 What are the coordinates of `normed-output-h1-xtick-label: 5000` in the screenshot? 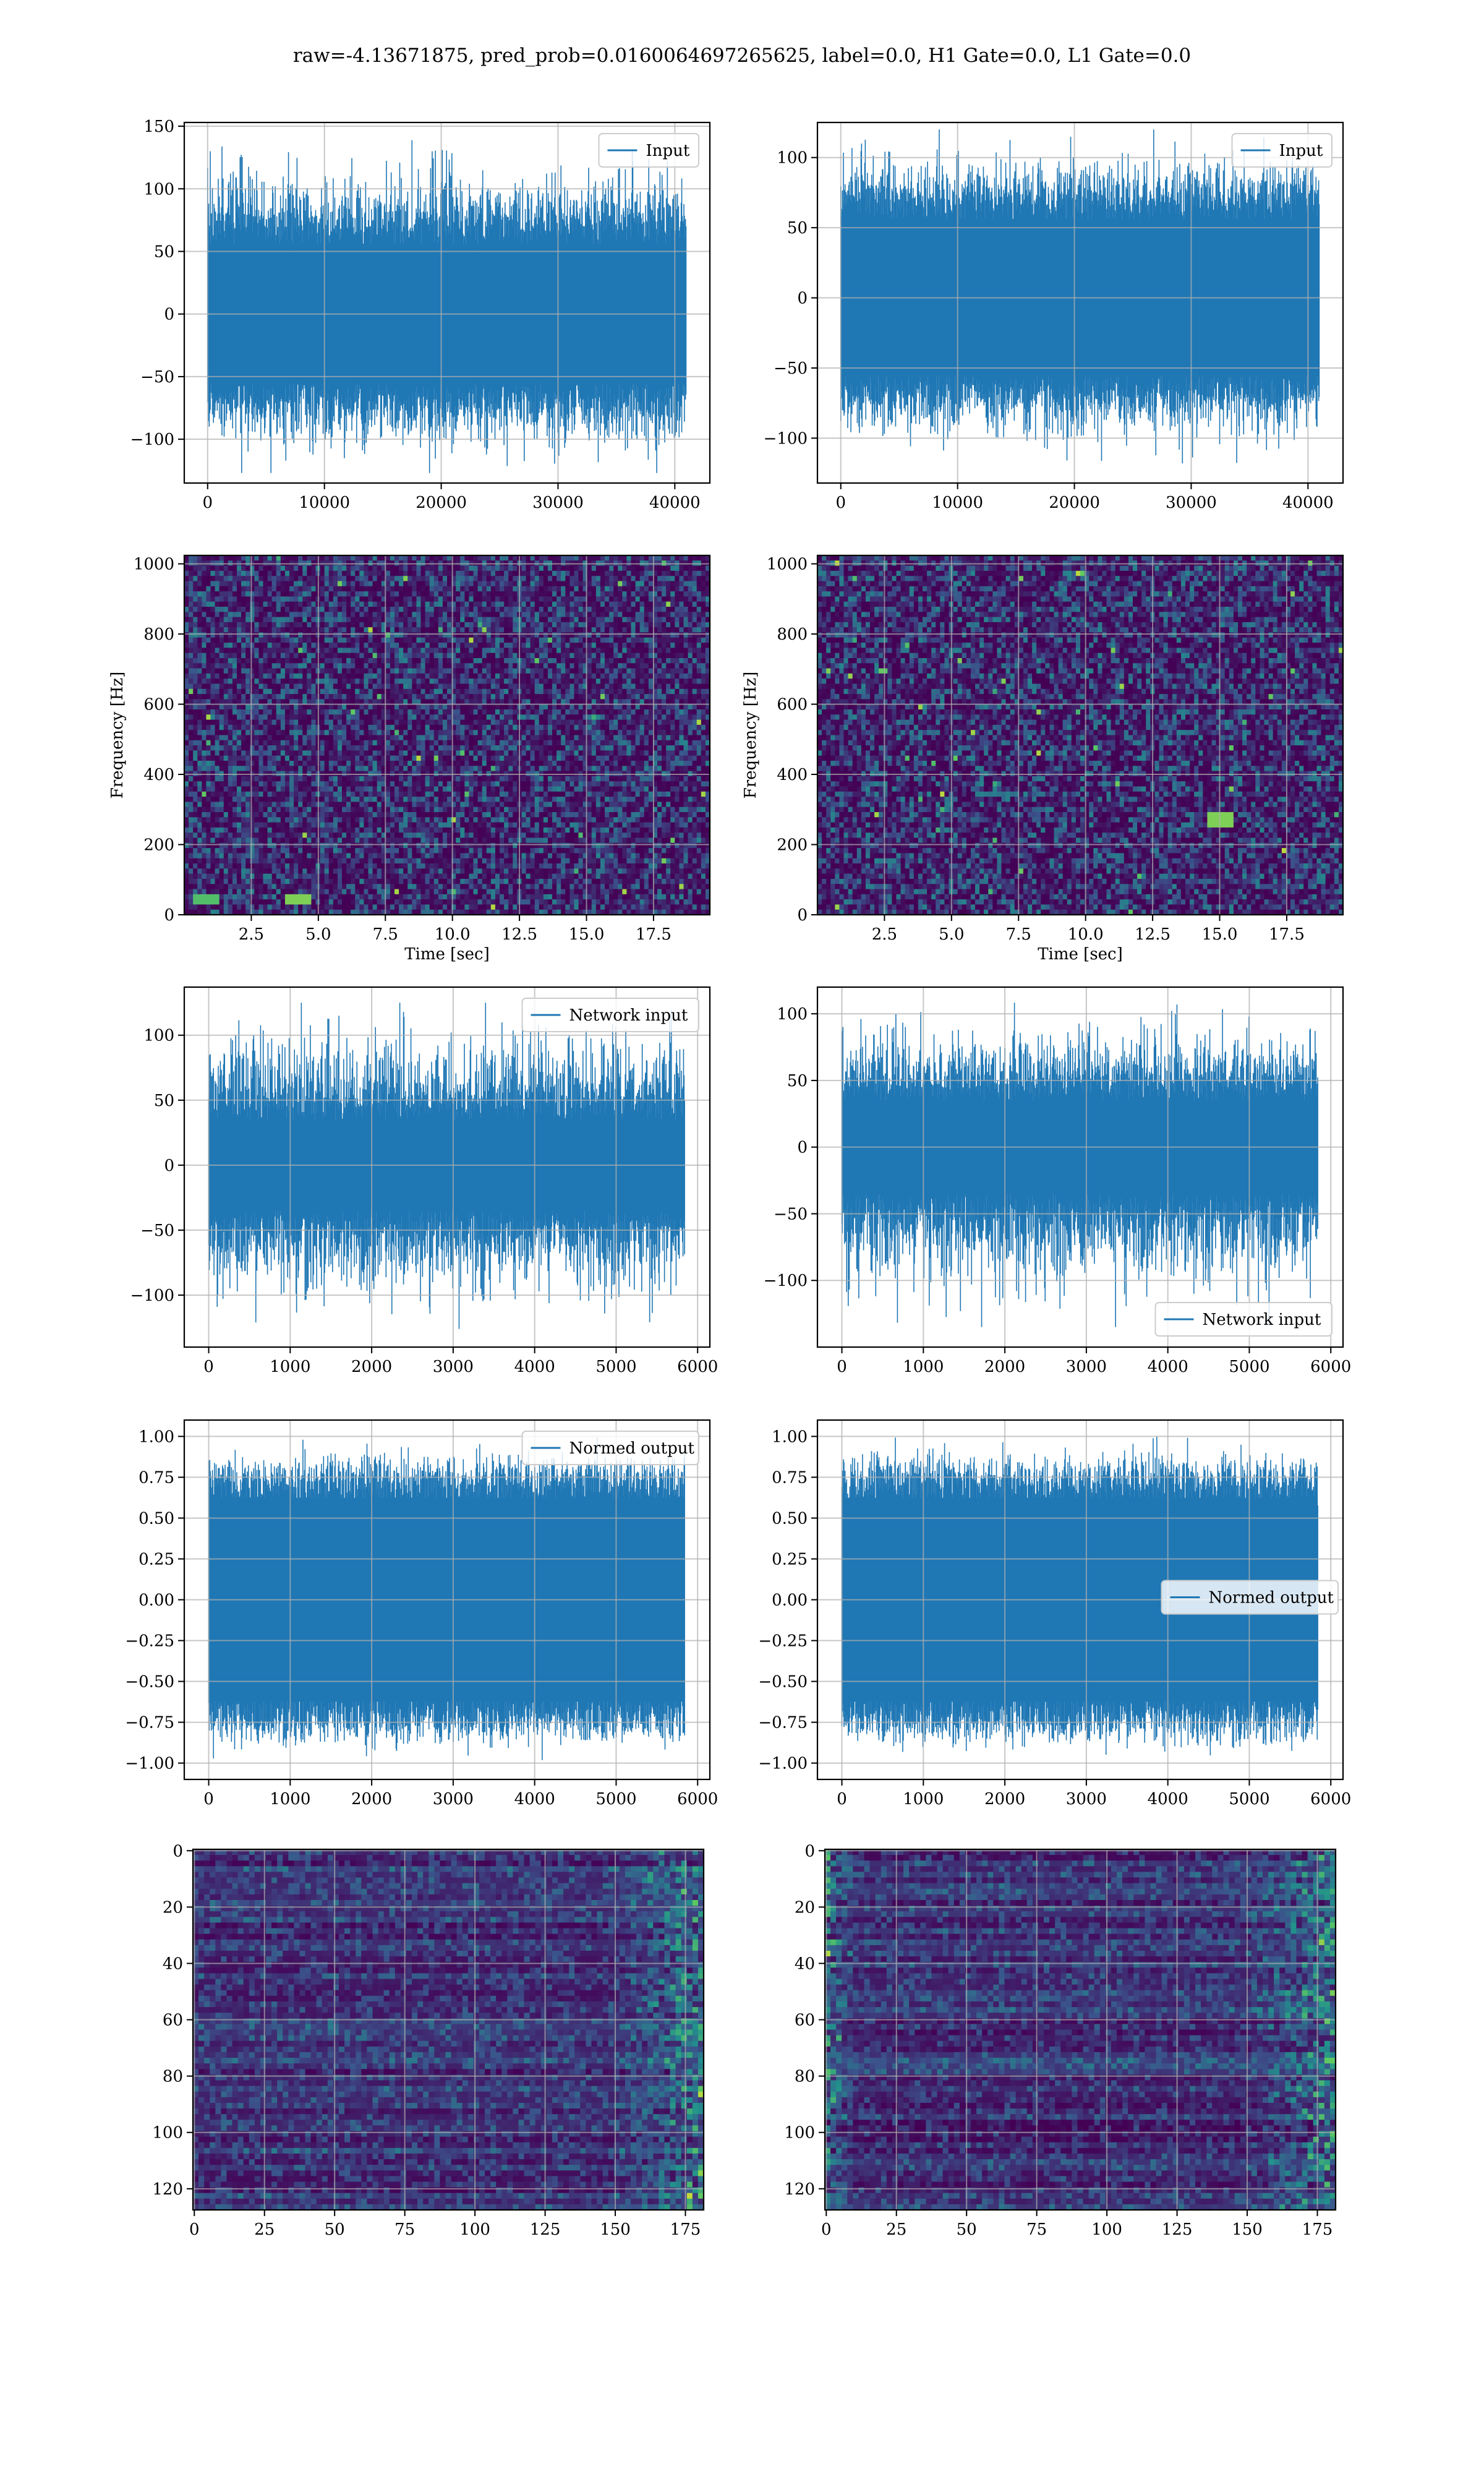 It's located at (615, 1799).